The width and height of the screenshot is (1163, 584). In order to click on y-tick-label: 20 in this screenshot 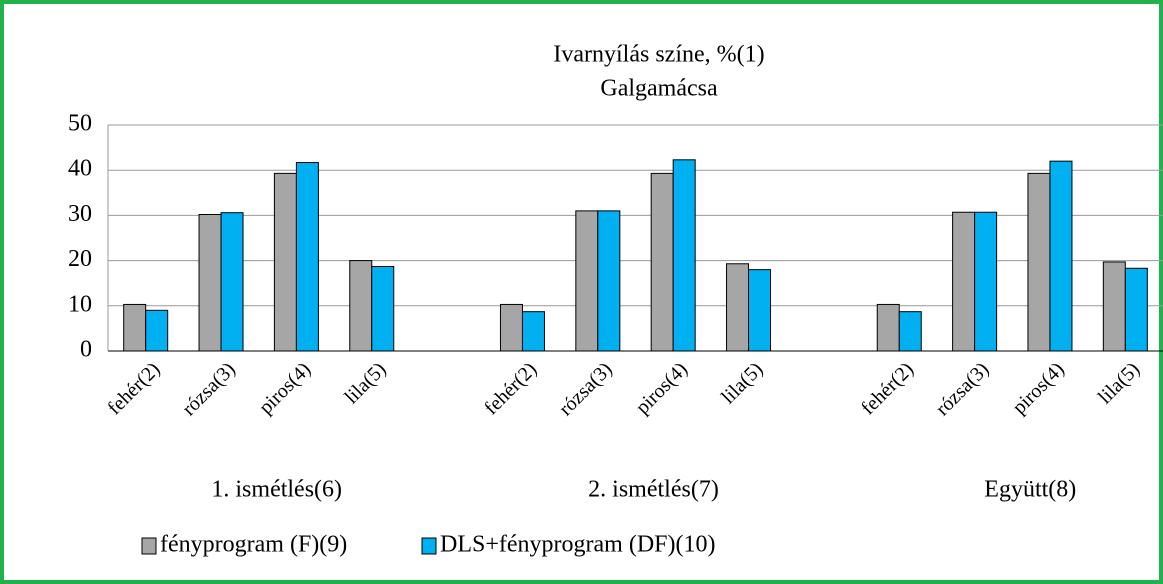, I will do `click(80, 259)`.